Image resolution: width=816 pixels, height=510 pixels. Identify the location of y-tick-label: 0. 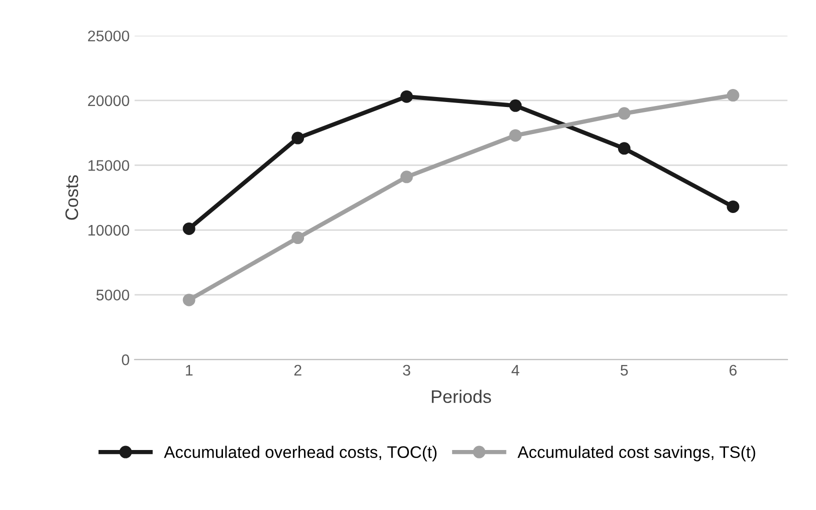
(126, 360).